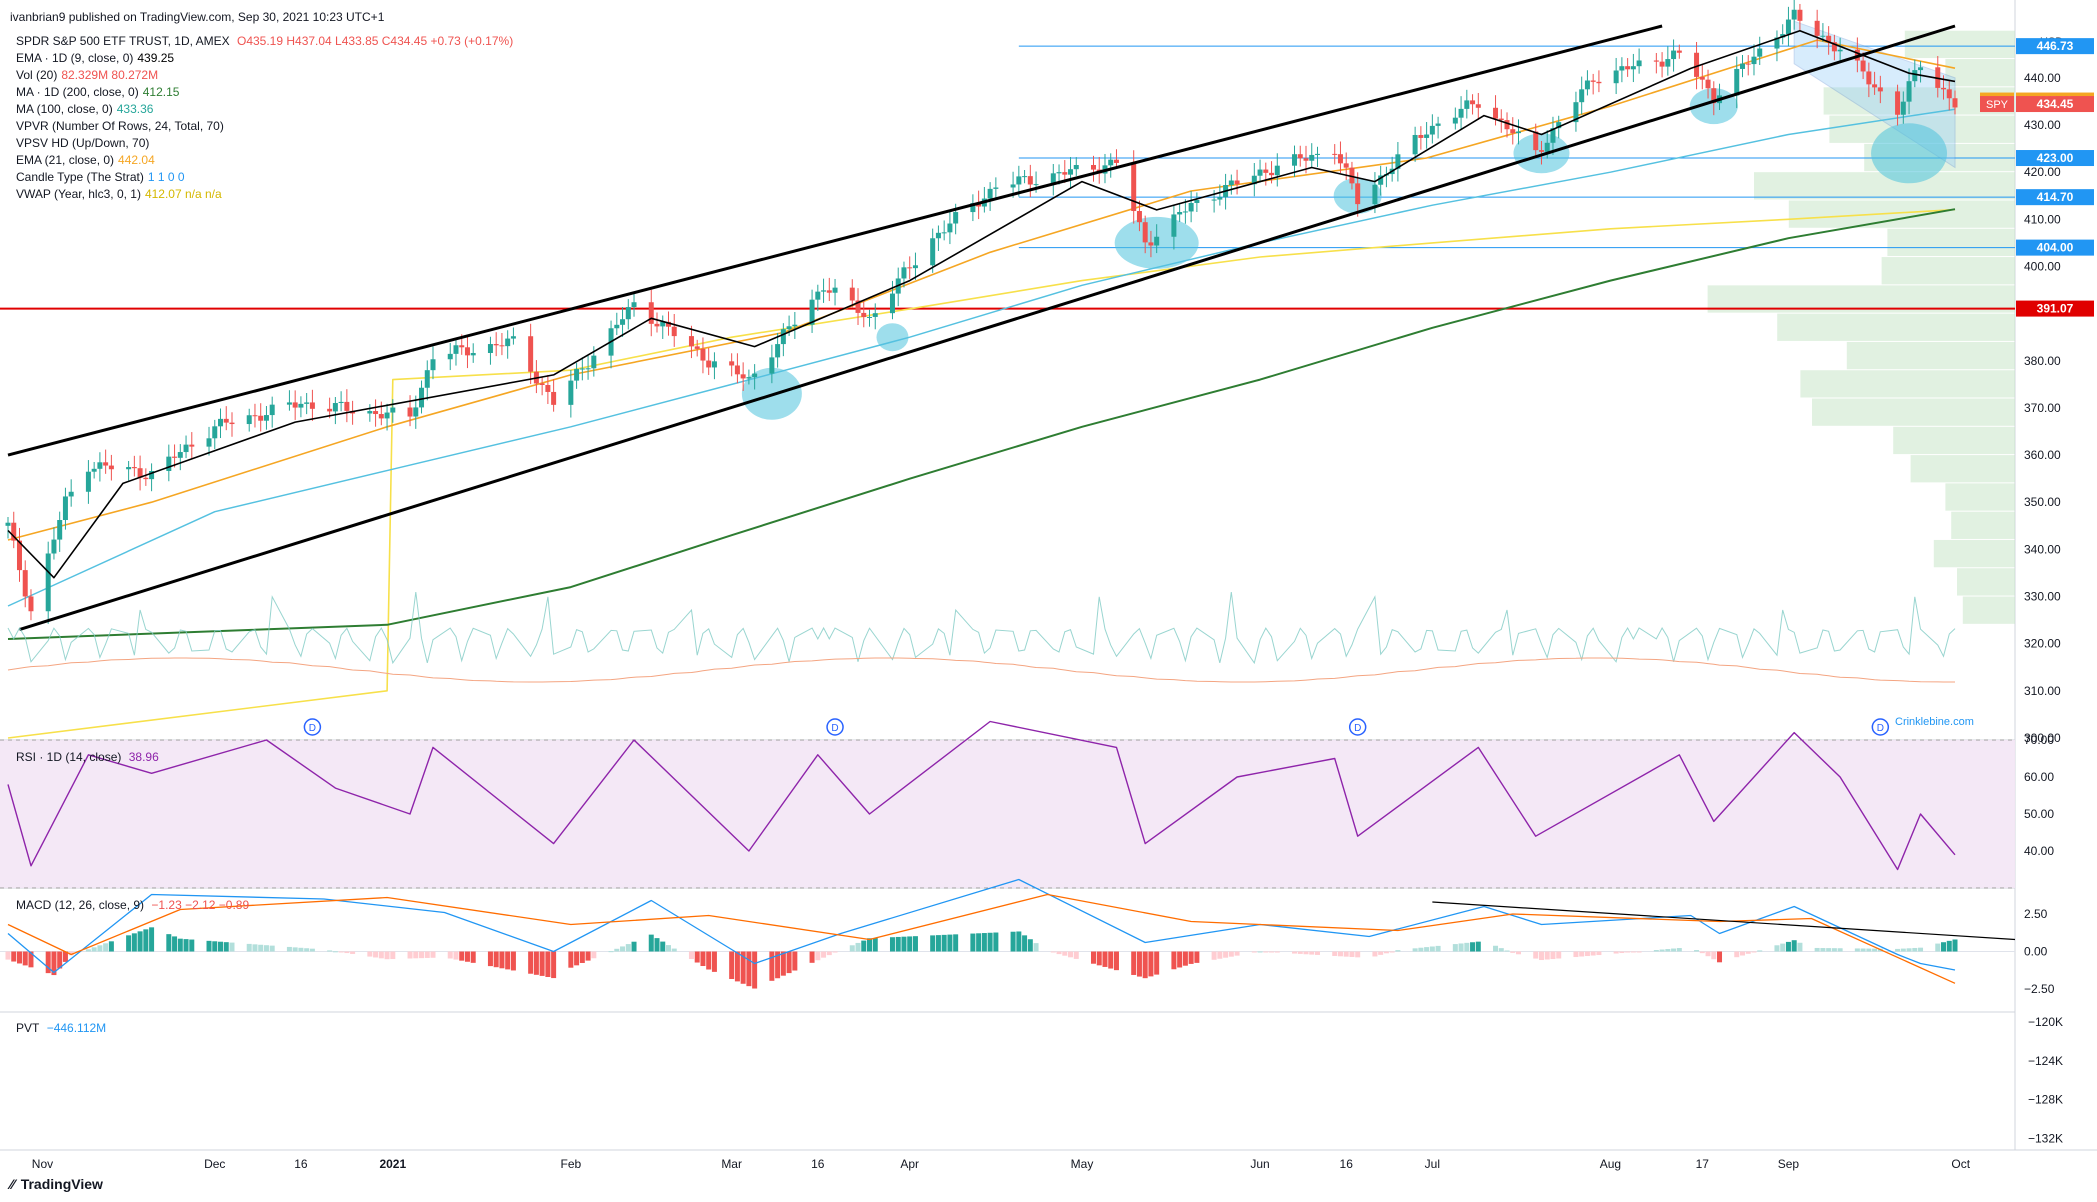 The image size is (2097, 1202). Describe the element at coordinates (301, 1164) in the screenshot. I see `time-axis-tick: 16` at that location.